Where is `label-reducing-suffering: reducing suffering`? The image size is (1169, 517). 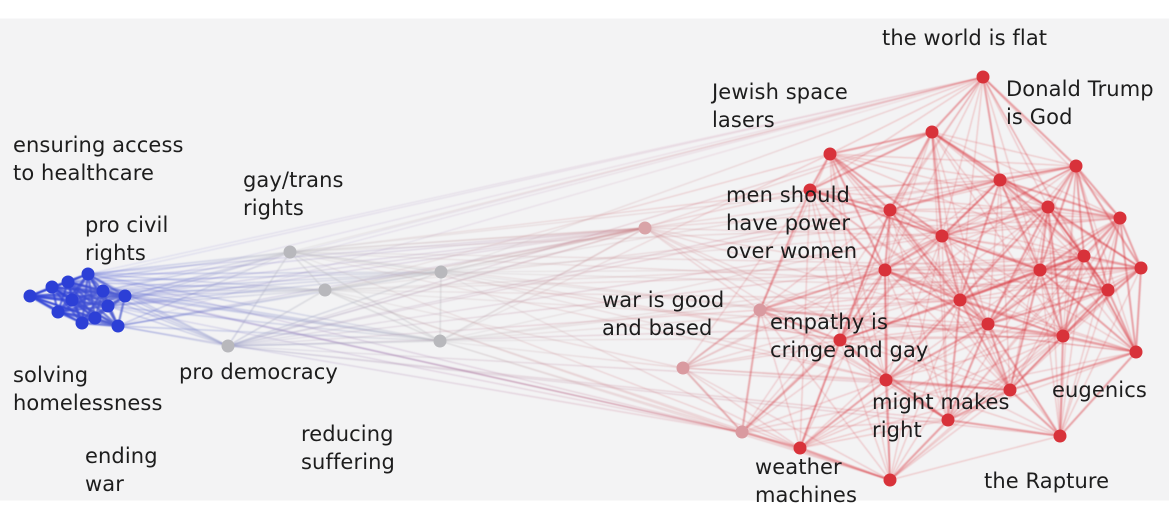
label-reducing-suffering: reducing suffering is located at coordinates (348, 448).